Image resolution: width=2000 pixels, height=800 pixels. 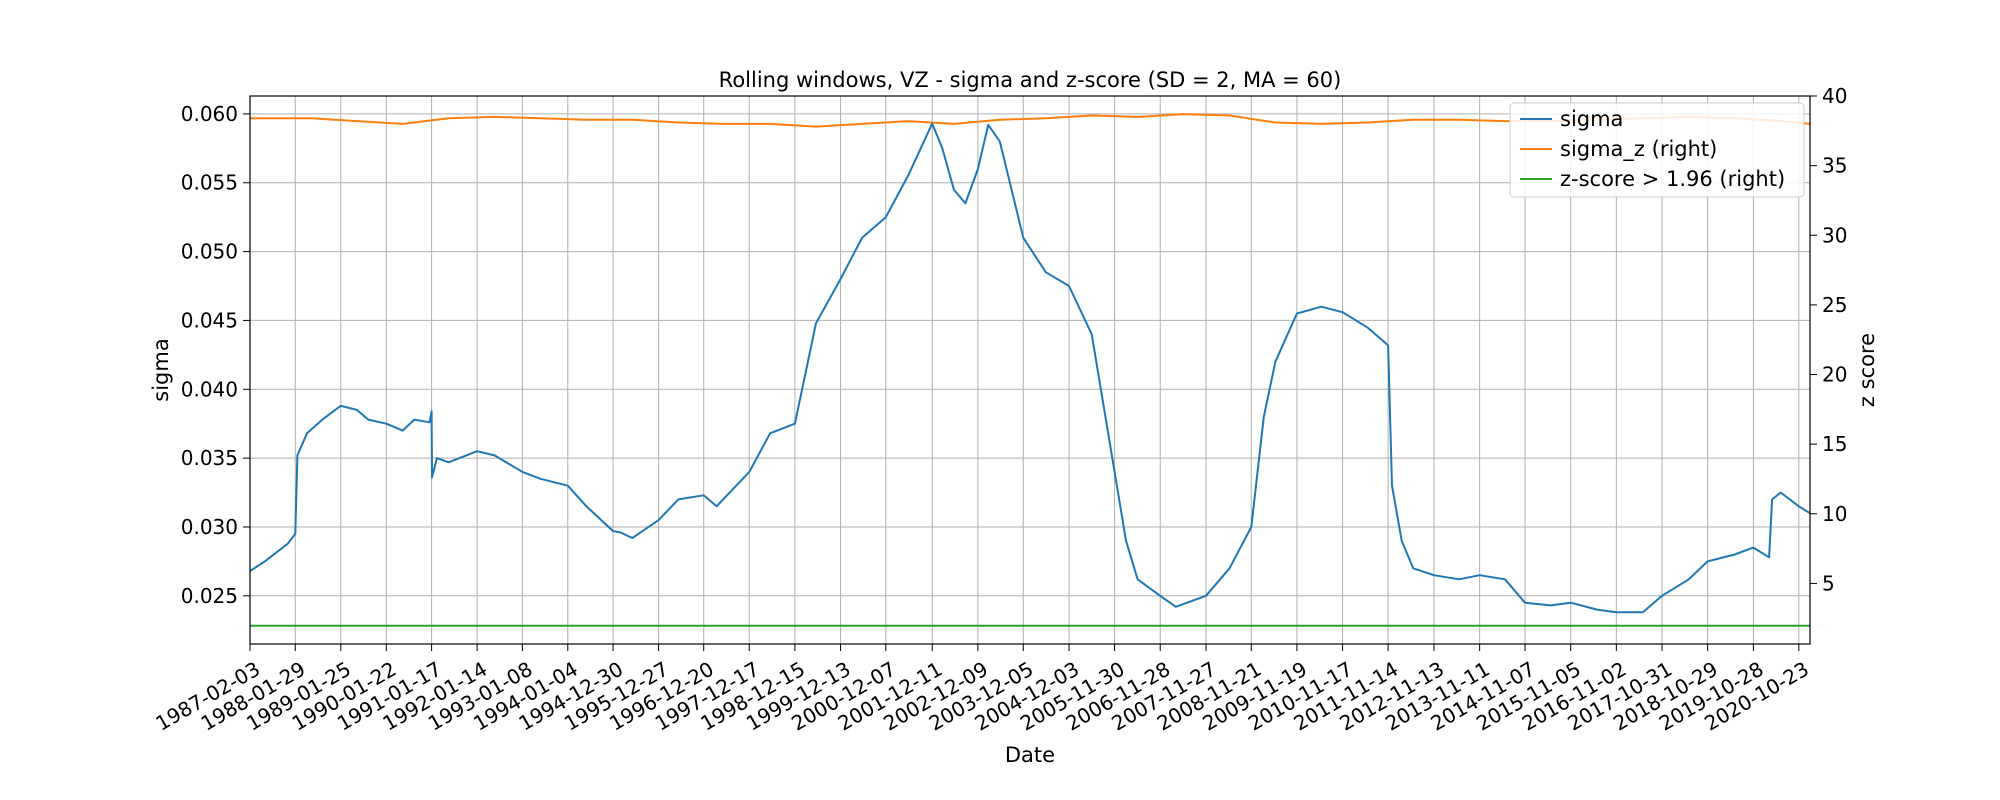 I want to click on y-axis-title-left: sigma, so click(x=161, y=369).